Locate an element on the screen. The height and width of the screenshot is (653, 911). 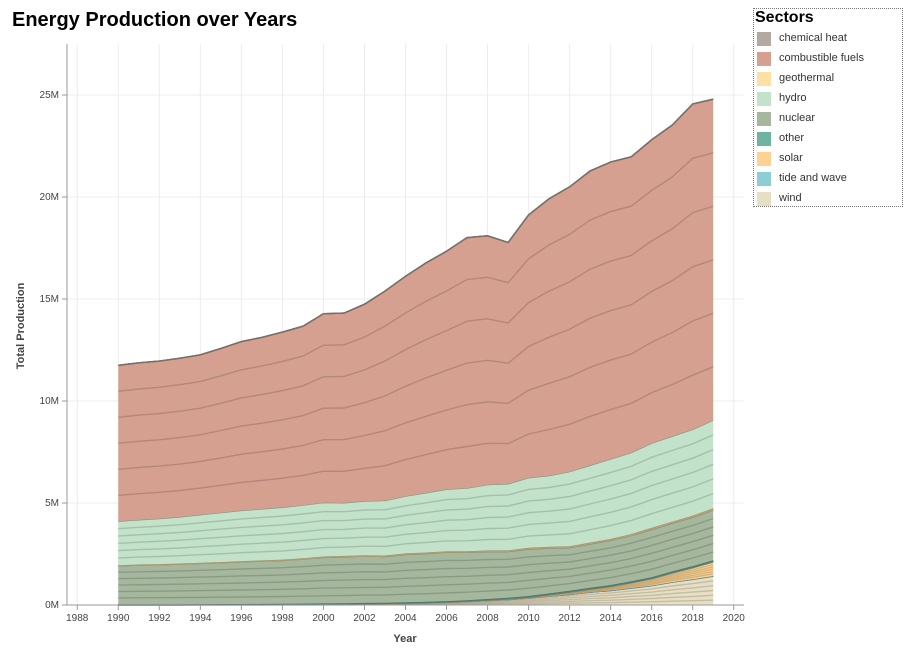
x-tick-label: 2002 is located at coordinates (364, 618).